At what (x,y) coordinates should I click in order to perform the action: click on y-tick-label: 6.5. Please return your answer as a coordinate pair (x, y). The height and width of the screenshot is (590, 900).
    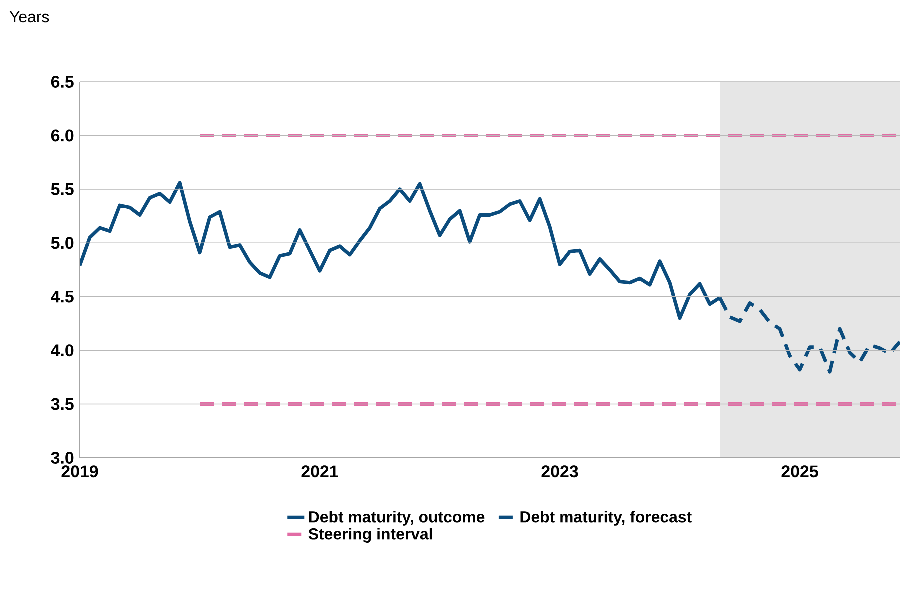
    Looking at the image, I should click on (62, 82).